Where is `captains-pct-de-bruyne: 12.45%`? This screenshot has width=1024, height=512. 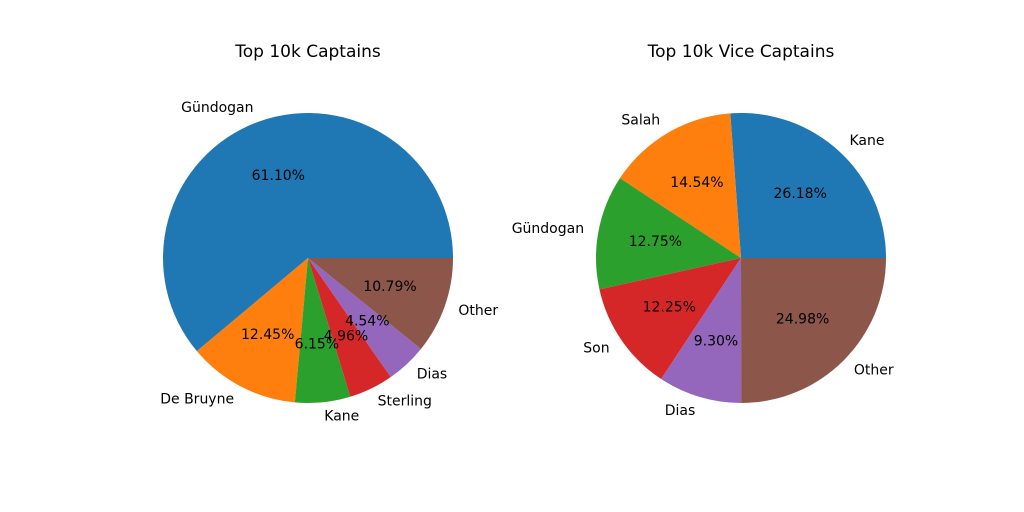
captains-pct-de-bruyne: 12.45% is located at coordinates (267, 335).